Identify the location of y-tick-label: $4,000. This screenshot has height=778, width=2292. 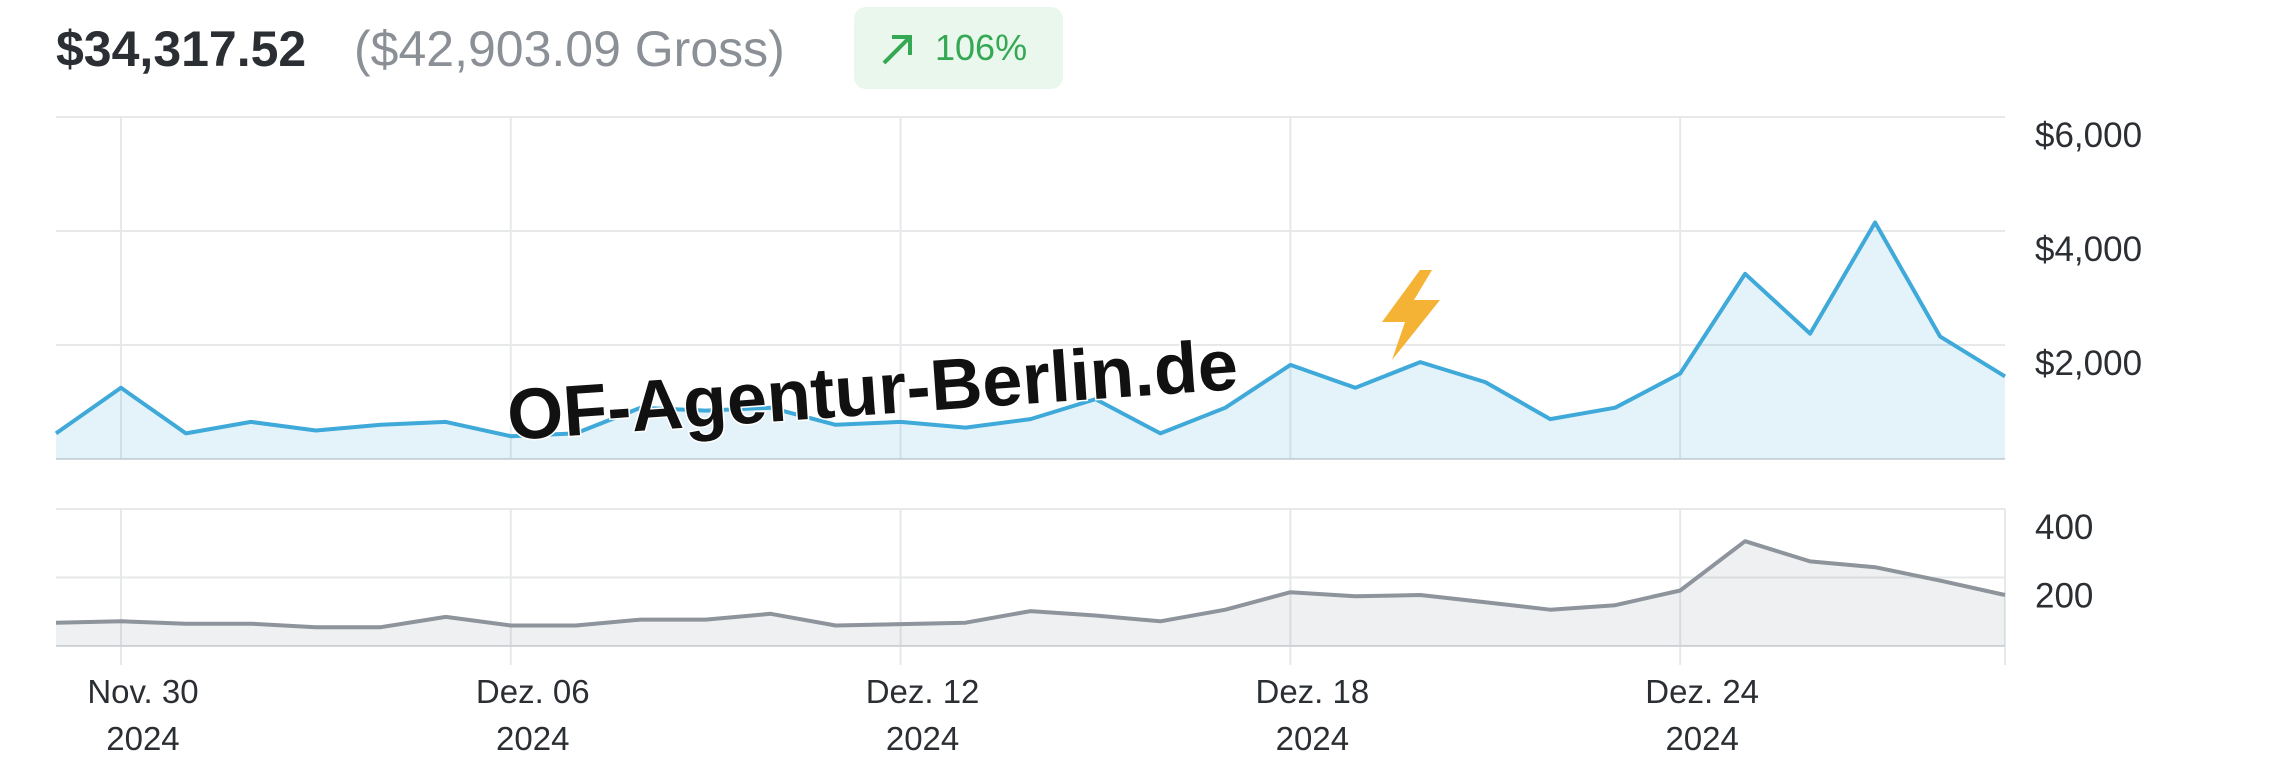
(2088, 249).